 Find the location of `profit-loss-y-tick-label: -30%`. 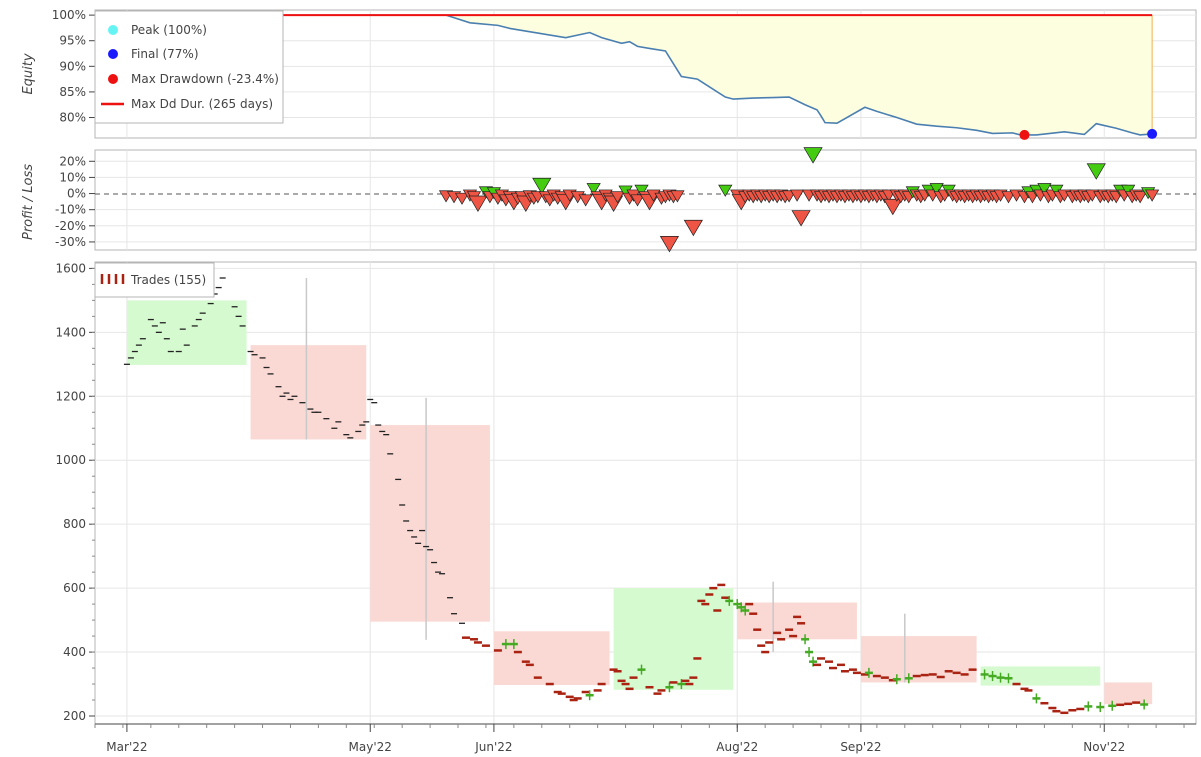

profit-loss-y-tick-label: -30% is located at coordinates (70, 242).